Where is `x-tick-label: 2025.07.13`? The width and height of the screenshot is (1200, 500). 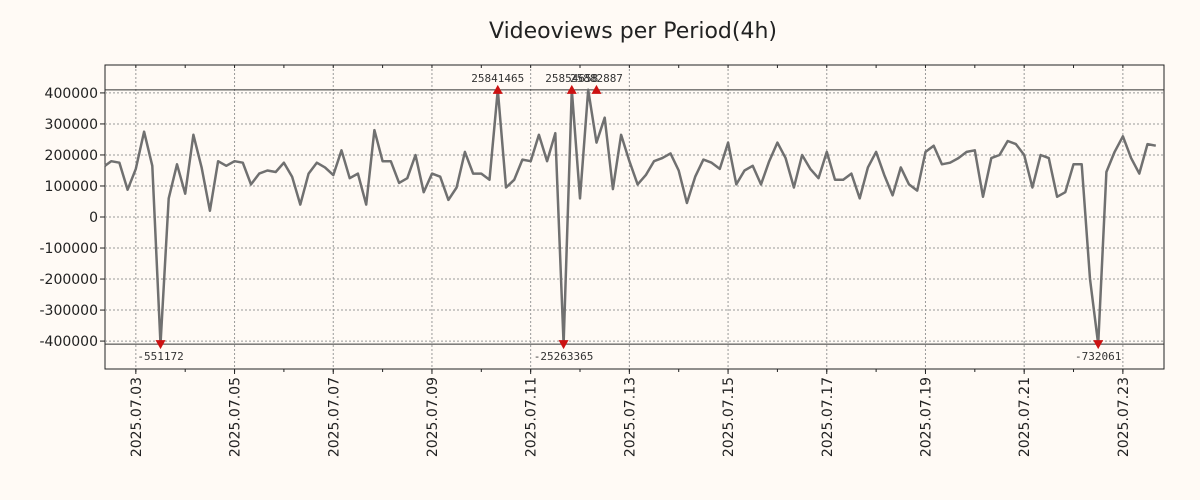 x-tick-label: 2025.07.13 is located at coordinates (630, 417).